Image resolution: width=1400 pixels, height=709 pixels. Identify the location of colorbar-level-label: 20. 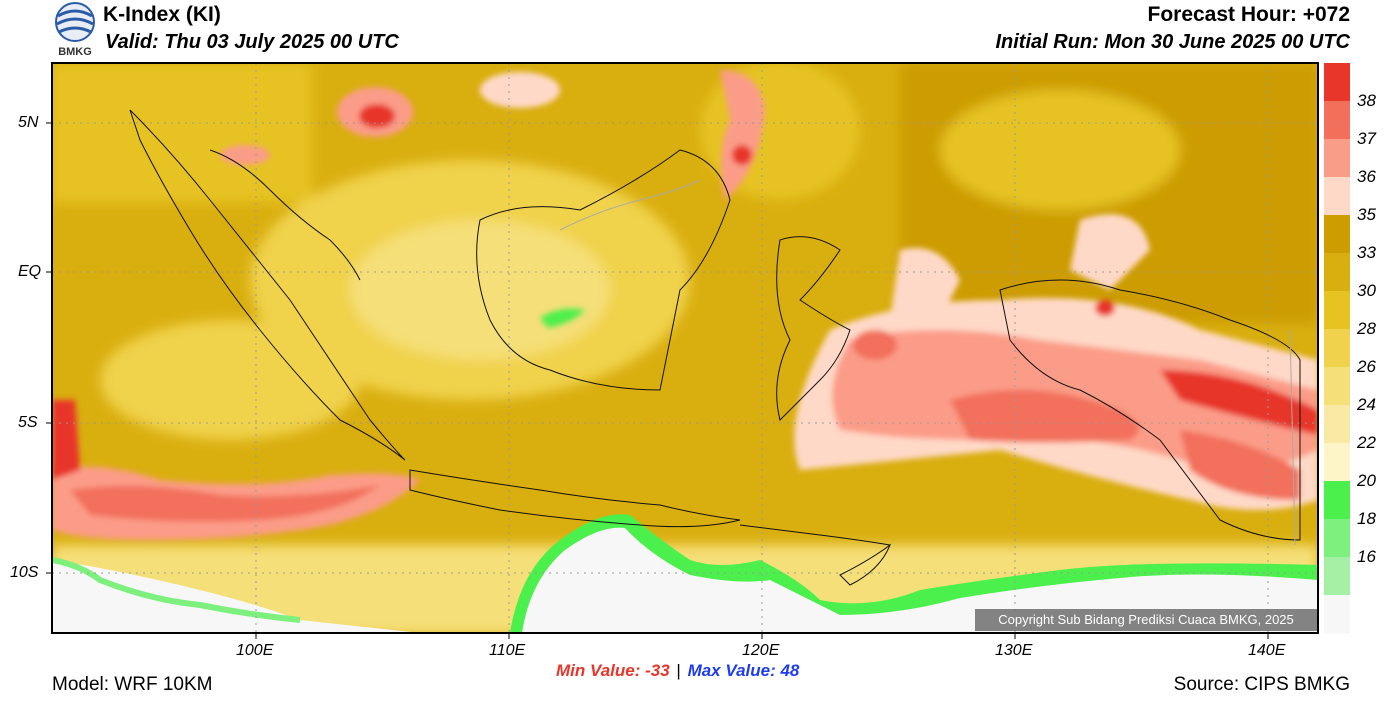
(1366, 480).